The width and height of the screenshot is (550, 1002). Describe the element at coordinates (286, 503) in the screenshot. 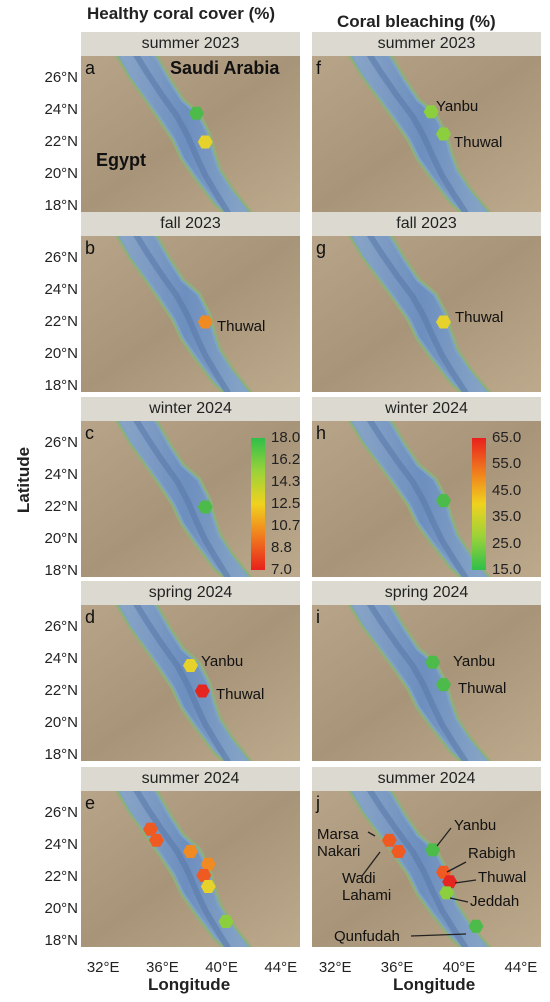

I see `colorbar-tick-label: 12.5` at that location.